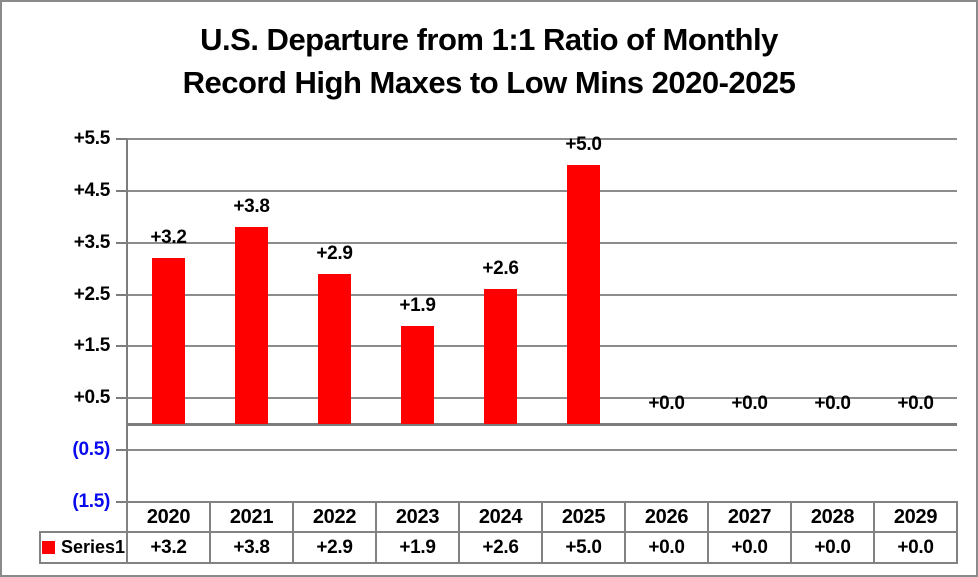 This screenshot has height=577, width=978. What do you see at coordinates (417, 517) in the screenshot?
I see `table-header-cell: 2023` at bounding box center [417, 517].